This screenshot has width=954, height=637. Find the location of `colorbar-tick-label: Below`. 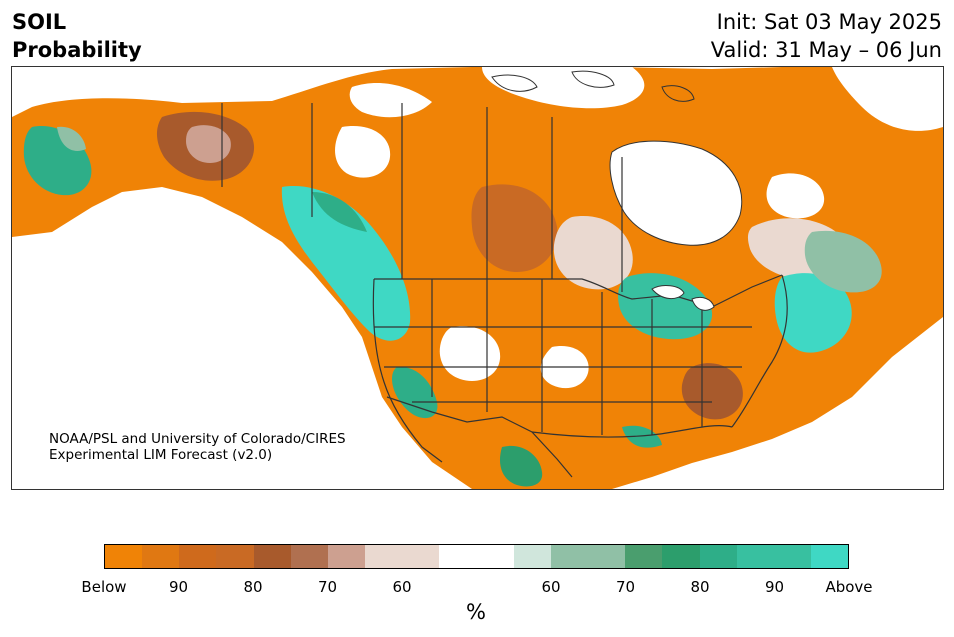

colorbar-tick-label: Below is located at coordinates (104, 587).